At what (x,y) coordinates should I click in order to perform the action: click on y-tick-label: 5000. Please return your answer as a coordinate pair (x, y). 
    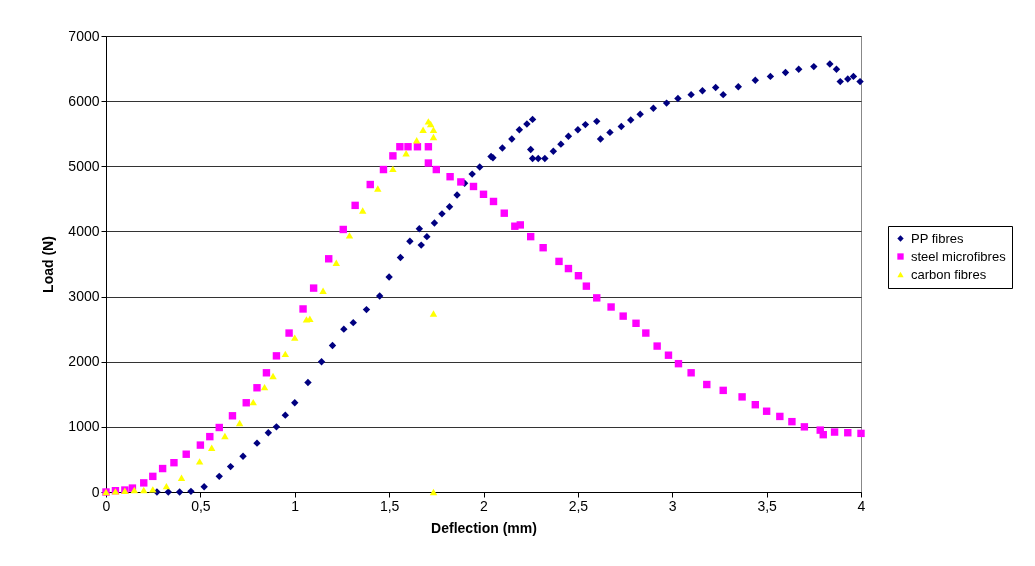
    Looking at the image, I should click on (84, 165).